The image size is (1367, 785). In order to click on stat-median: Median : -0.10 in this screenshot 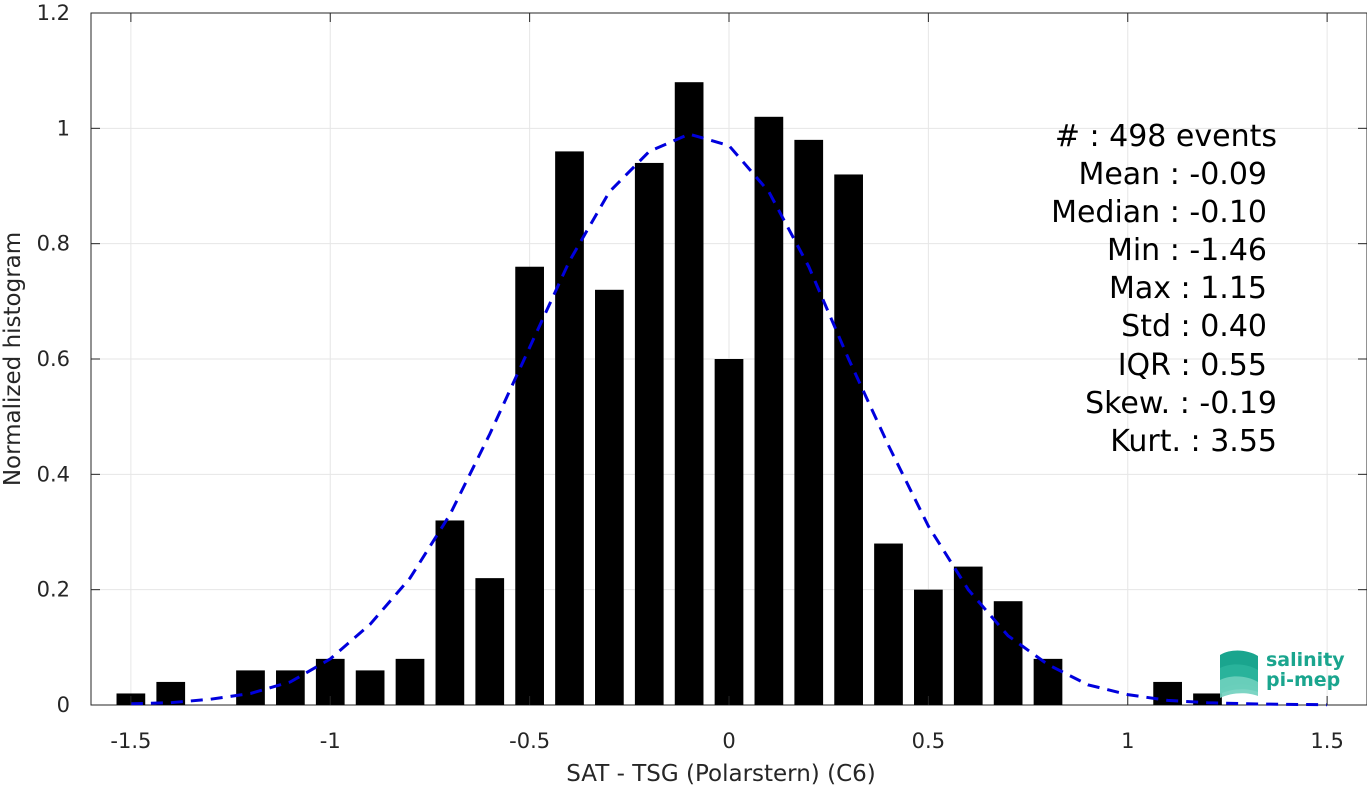, I will do `click(1159, 212)`.